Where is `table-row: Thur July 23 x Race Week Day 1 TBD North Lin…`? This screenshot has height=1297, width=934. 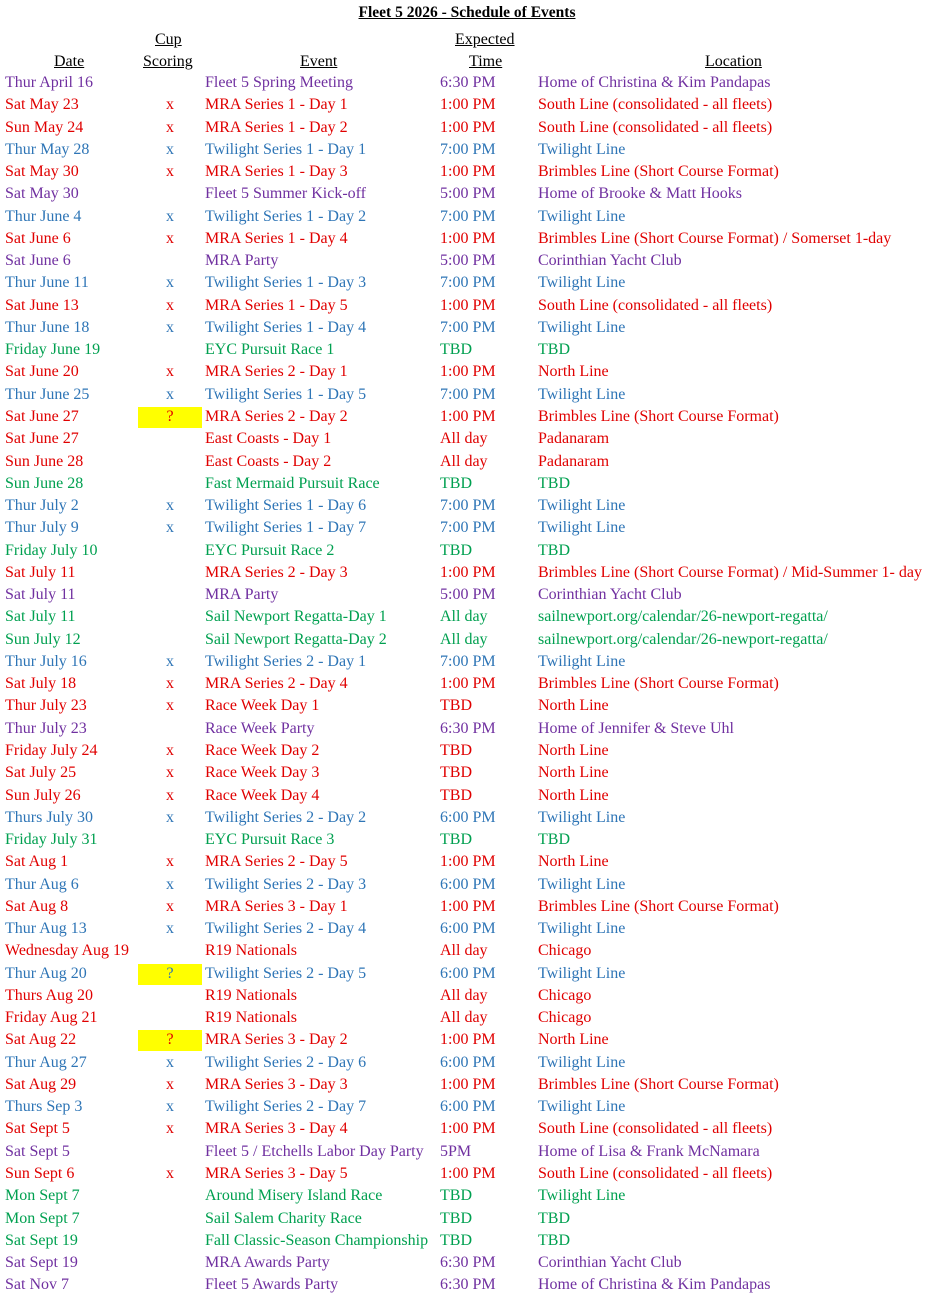 table-row: Thur July 23 x Race Week Day 1 TBD North Lin… is located at coordinates (467, 706).